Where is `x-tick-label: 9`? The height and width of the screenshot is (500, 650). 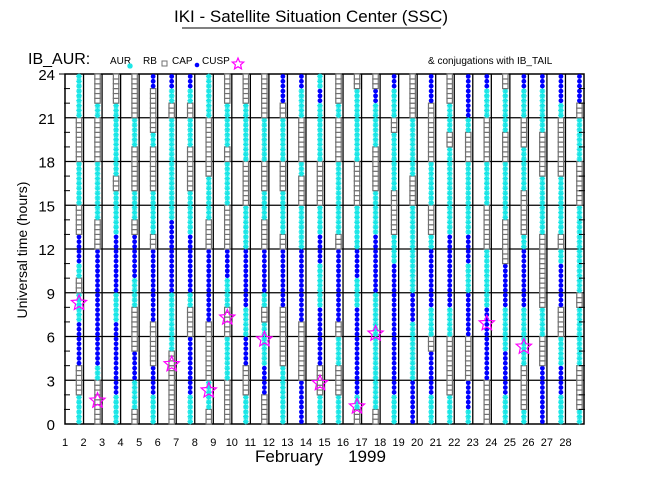 x-tick-label: 9 is located at coordinates (213, 443).